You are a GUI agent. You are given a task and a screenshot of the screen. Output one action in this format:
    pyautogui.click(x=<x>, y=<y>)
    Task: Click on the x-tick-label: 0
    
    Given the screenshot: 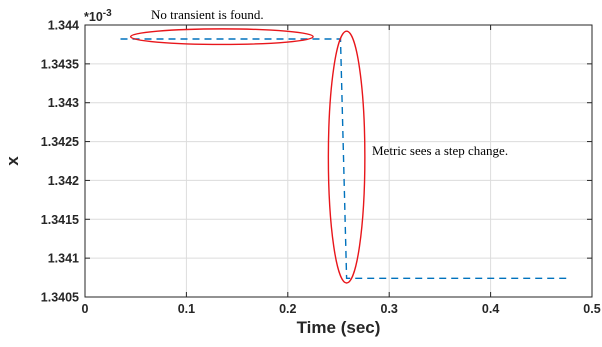 What is the action you would take?
    pyautogui.click(x=85, y=309)
    